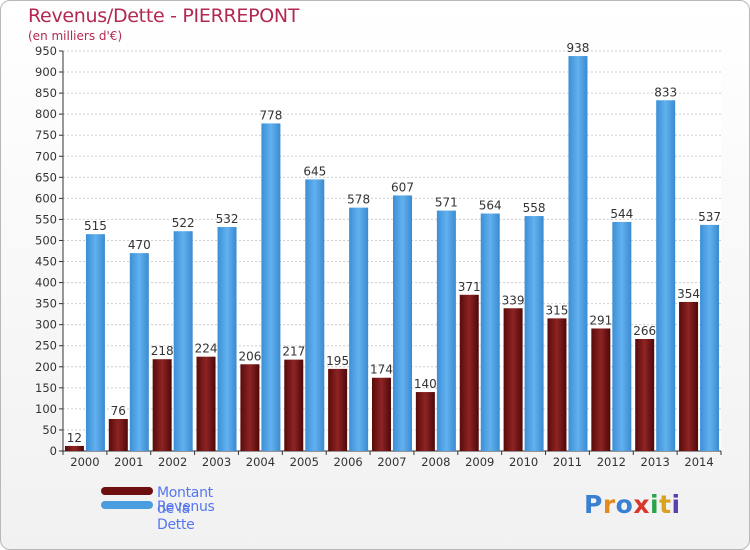  What do you see at coordinates (665, 92) in the screenshot?
I see `data-label-revenus: 833` at bounding box center [665, 92].